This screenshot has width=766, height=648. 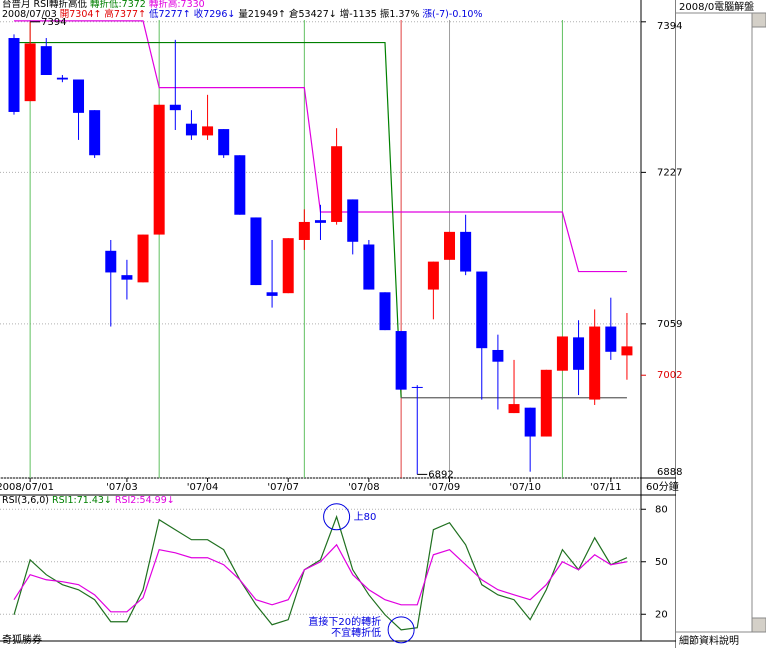 I want to click on y-tick-label: 7059, so click(x=669, y=324).